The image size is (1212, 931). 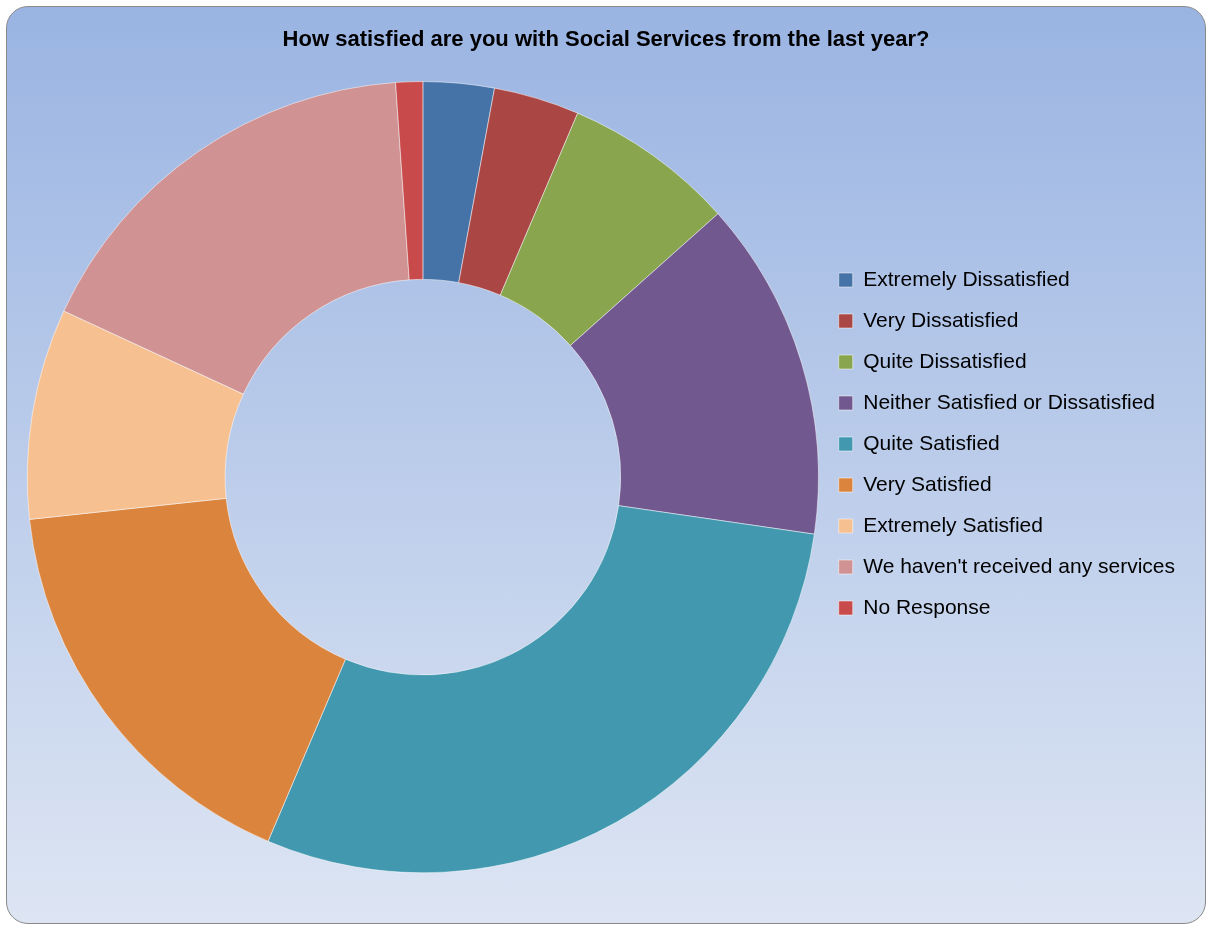 I want to click on legend-label: Extremely Satisfied, so click(x=953, y=524).